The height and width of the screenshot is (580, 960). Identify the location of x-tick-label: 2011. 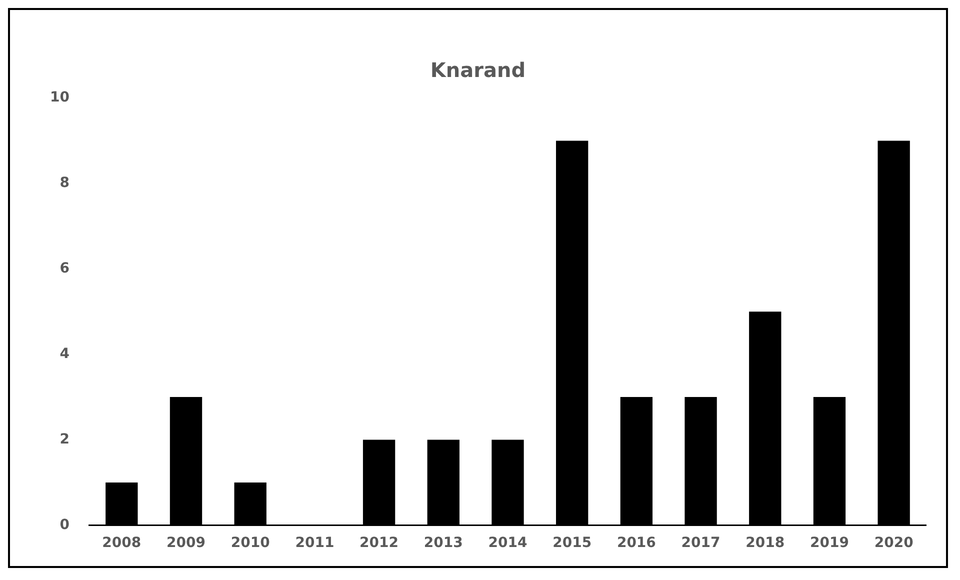
(314, 543).